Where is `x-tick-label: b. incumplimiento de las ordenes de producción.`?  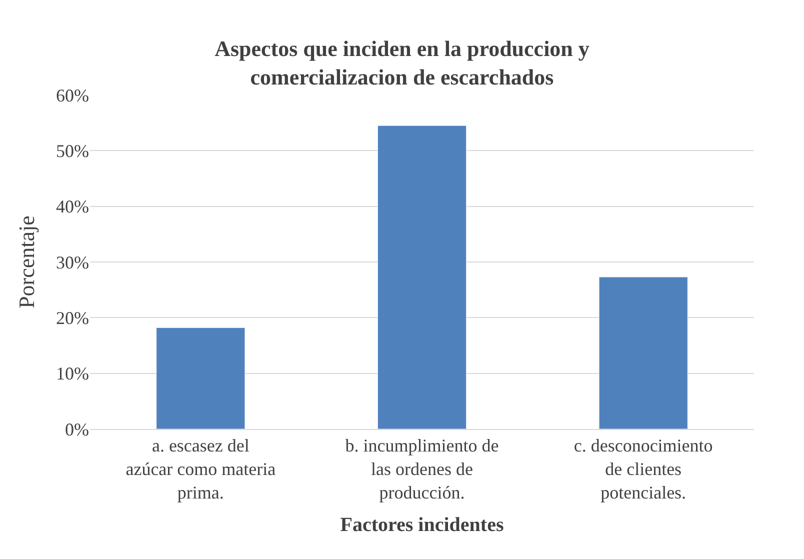
x-tick-label: b. incumplimiento de las ordenes de producción. is located at coordinates (422, 469).